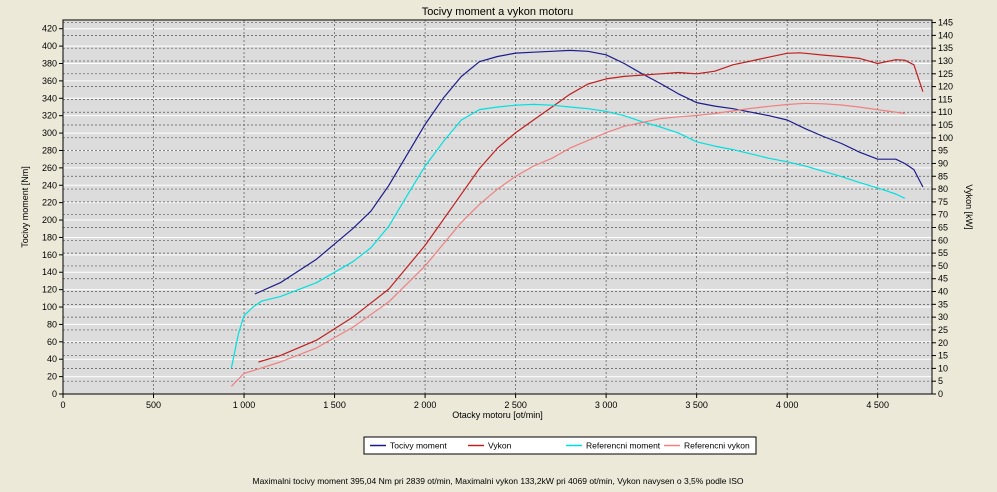 The image size is (997, 492). I want to click on y-right-tick-label: 50, so click(943, 266).